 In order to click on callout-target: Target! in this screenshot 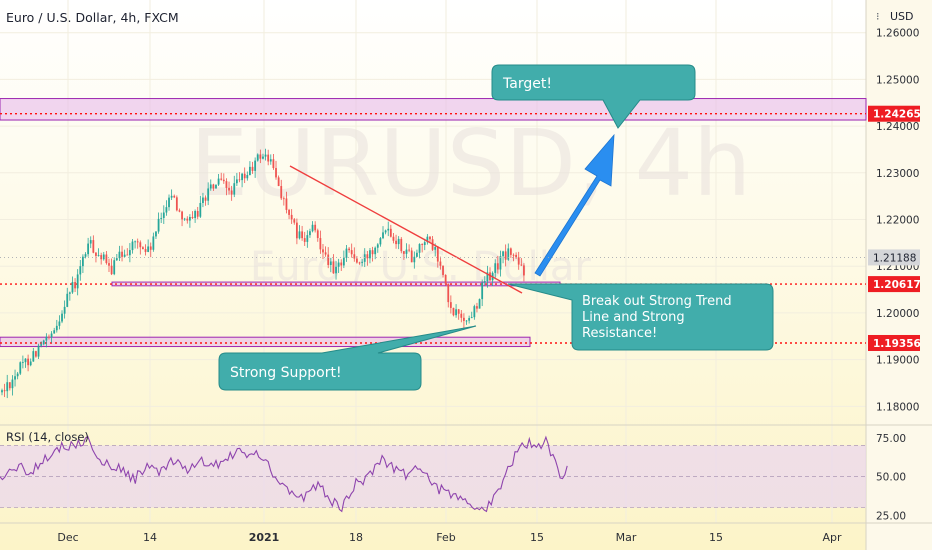, I will do `click(593, 96)`.